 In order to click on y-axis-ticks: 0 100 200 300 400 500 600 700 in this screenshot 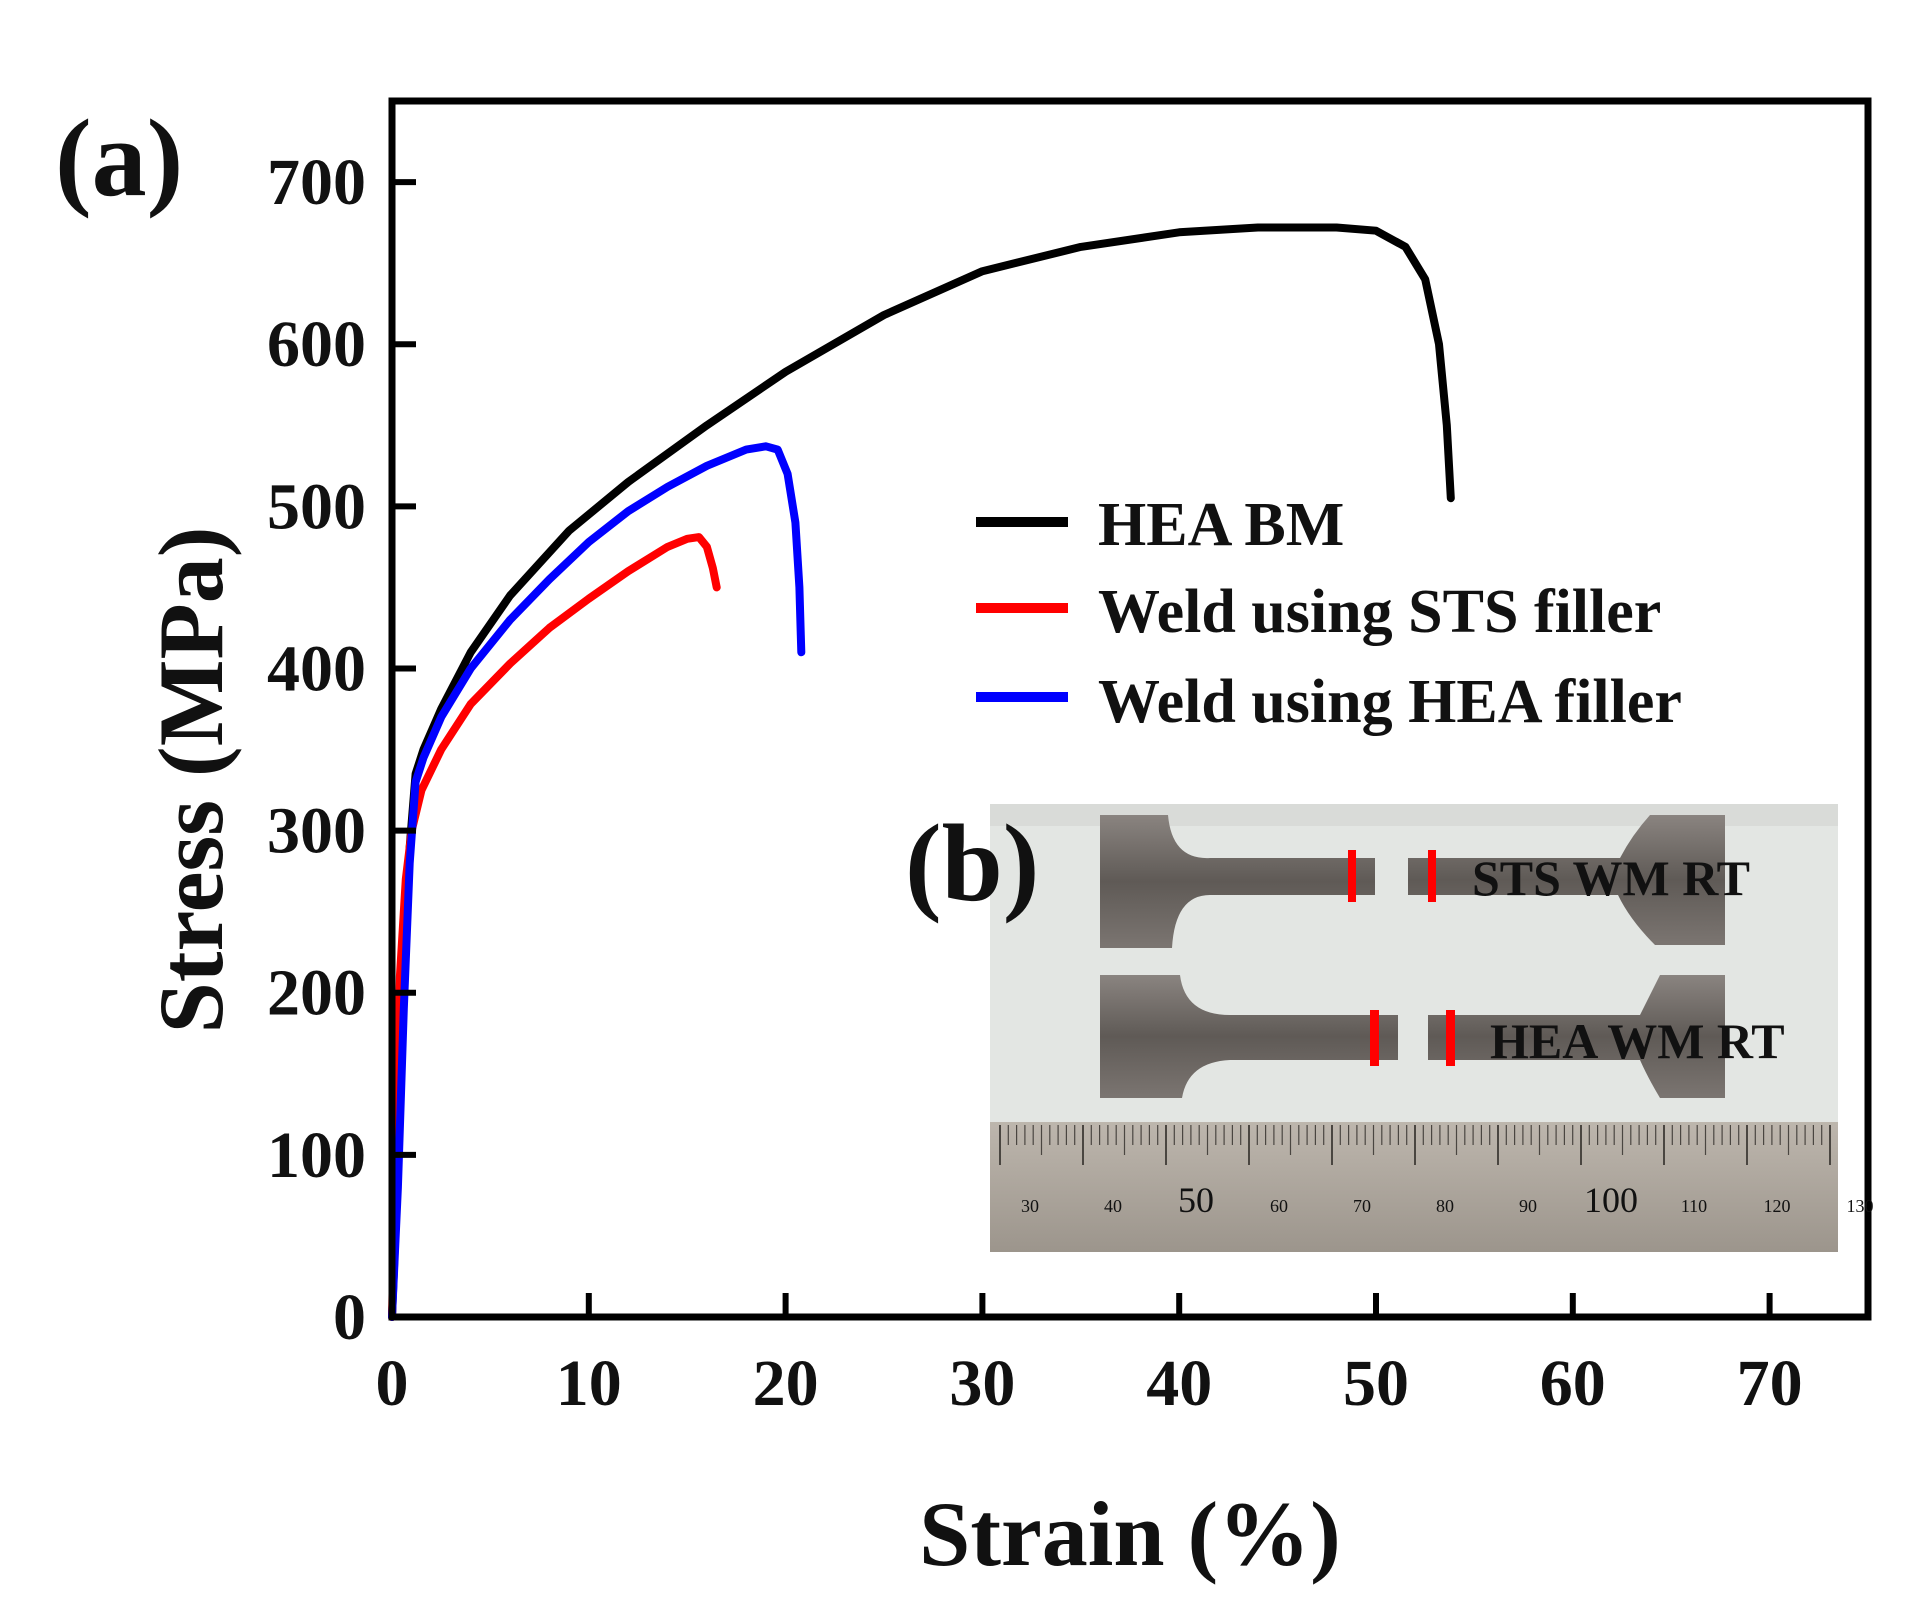, I will do `click(341, 750)`.